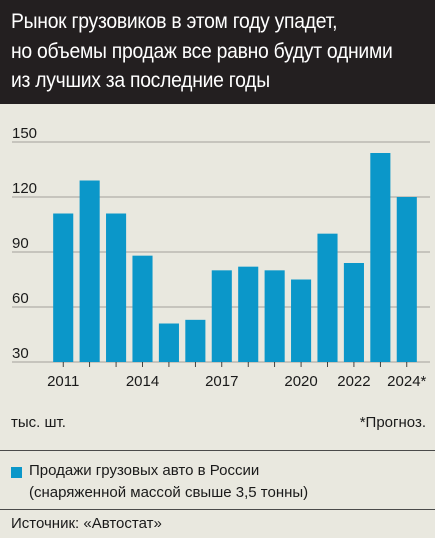 Image resolution: width=435 pixels, height=538 pixels. I want to click on x-tick-label-2011: 2011, so click(63, 381).